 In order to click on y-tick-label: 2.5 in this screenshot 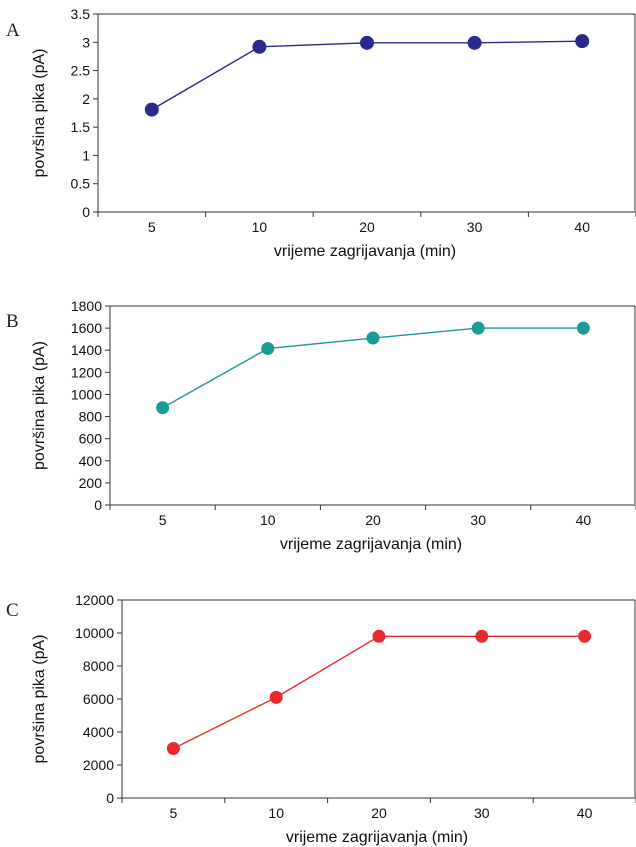, I will do `click(81, 71)`.